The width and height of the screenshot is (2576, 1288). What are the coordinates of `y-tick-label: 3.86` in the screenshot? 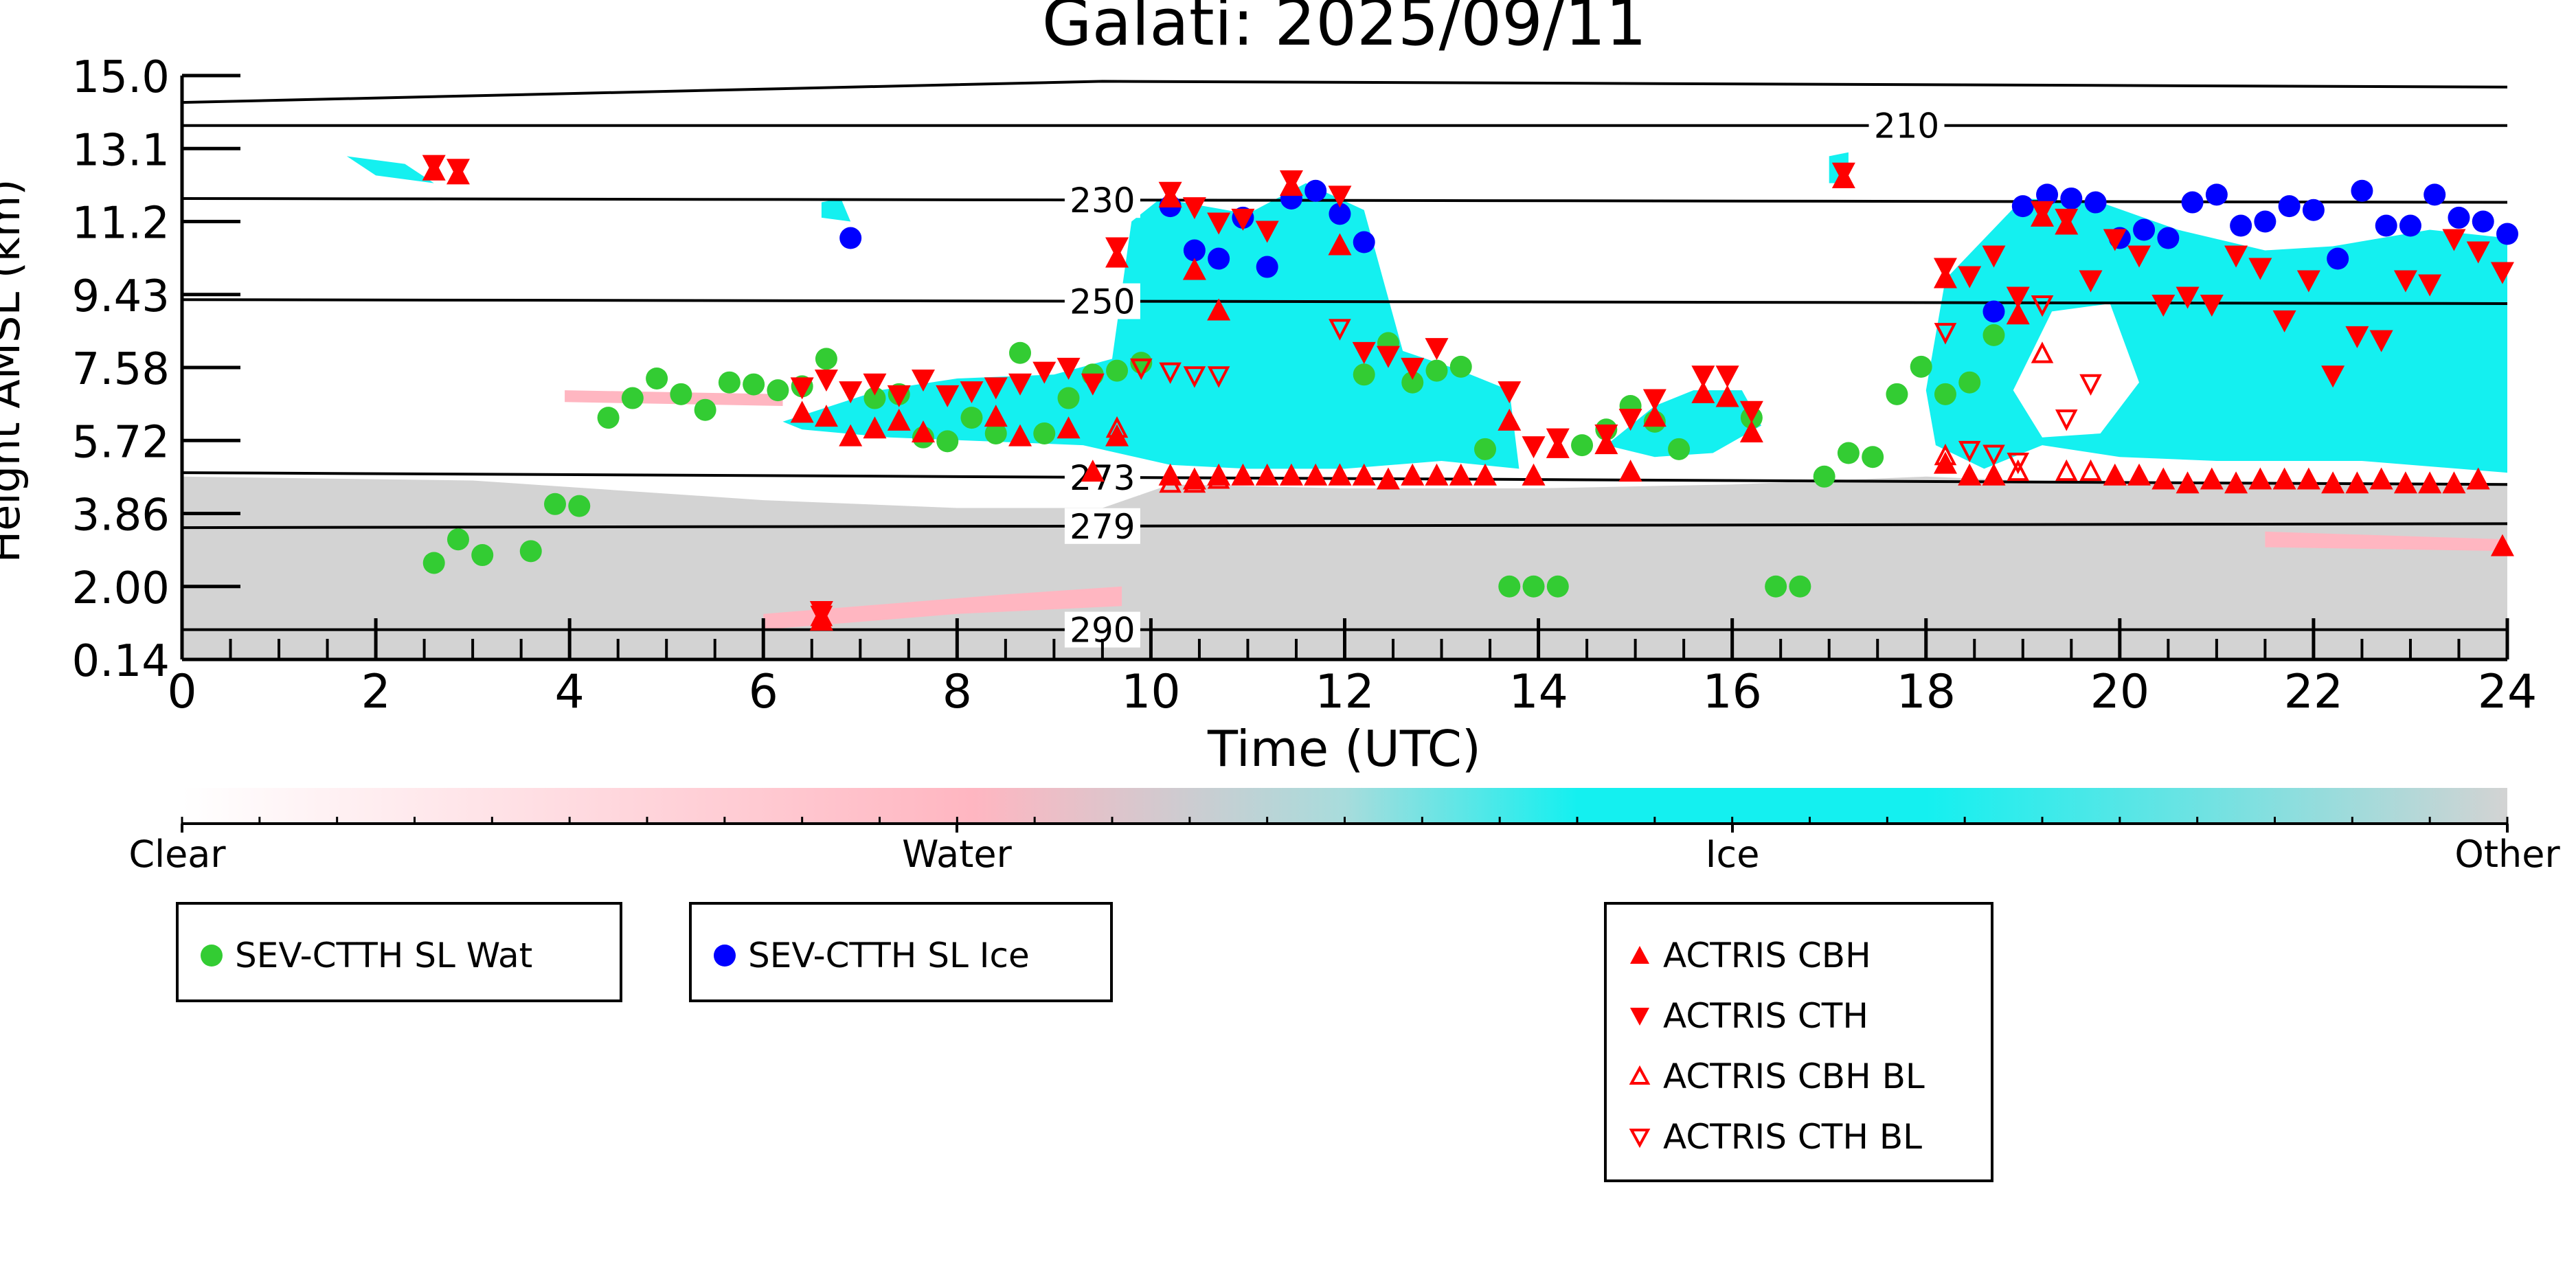 It's located at (121, 515).